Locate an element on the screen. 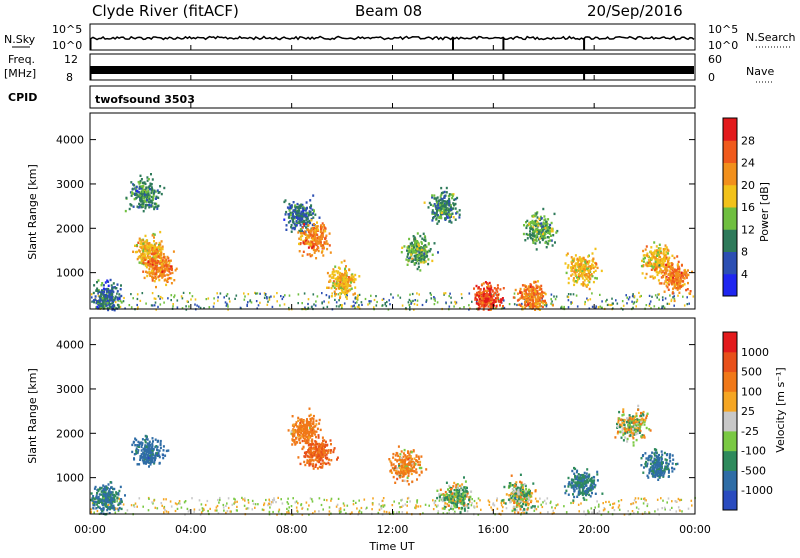 Image resolution: width=800 pixels, height=558 pixels. date-title: 20/Sep/2016 is located at coordinates (635, 11).